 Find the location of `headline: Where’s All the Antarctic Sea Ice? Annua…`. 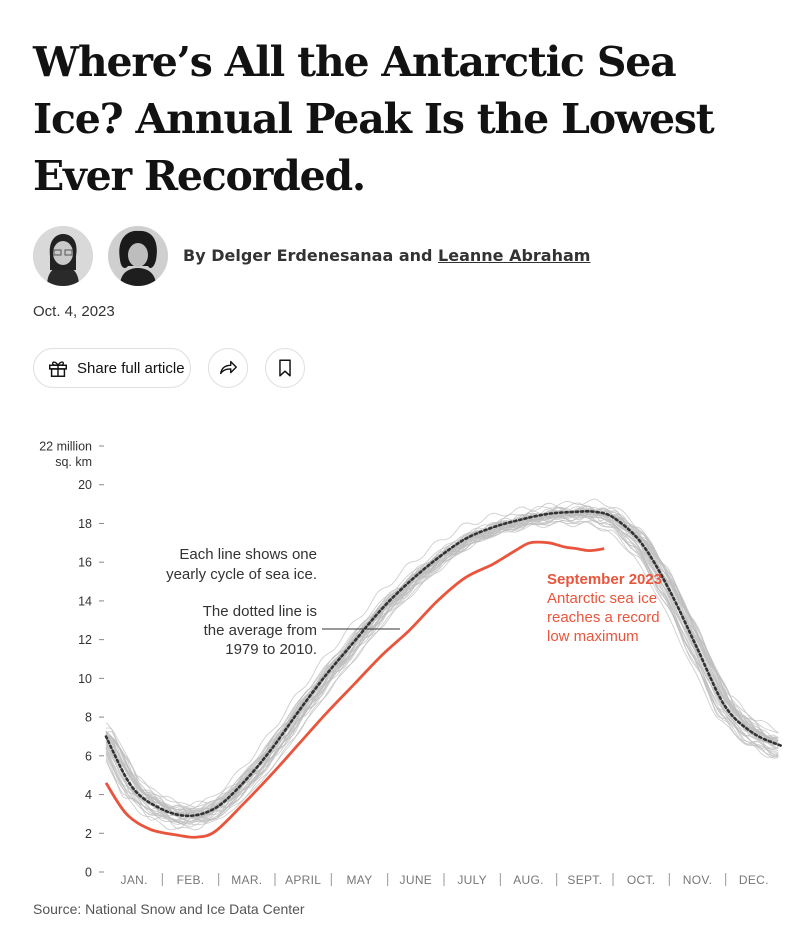

headline: Where’s All the Antarctic Sea Ice? Annua… is located at coordinates (374, 119).